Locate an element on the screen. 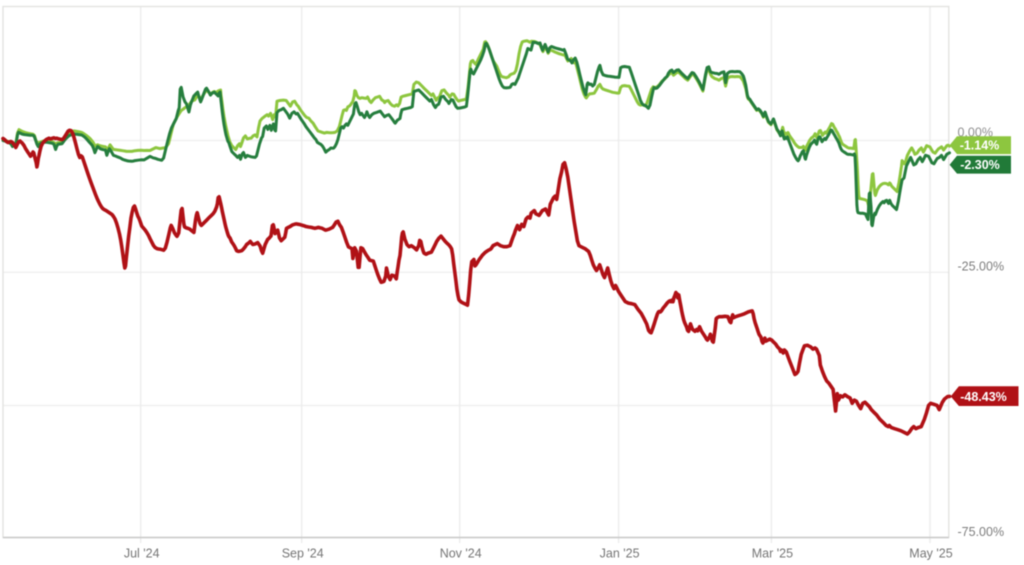  svg-text: 0.00% is located at coordinates (975, 133).